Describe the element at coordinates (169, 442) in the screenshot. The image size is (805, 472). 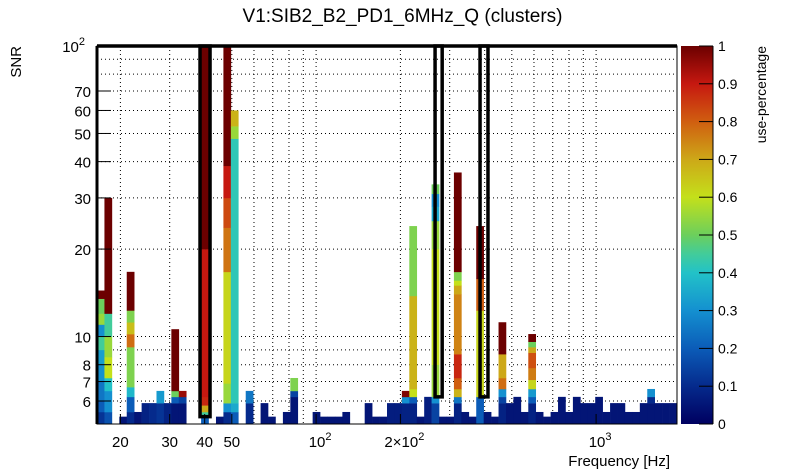
I see `x-tick-label: 30` at that location.